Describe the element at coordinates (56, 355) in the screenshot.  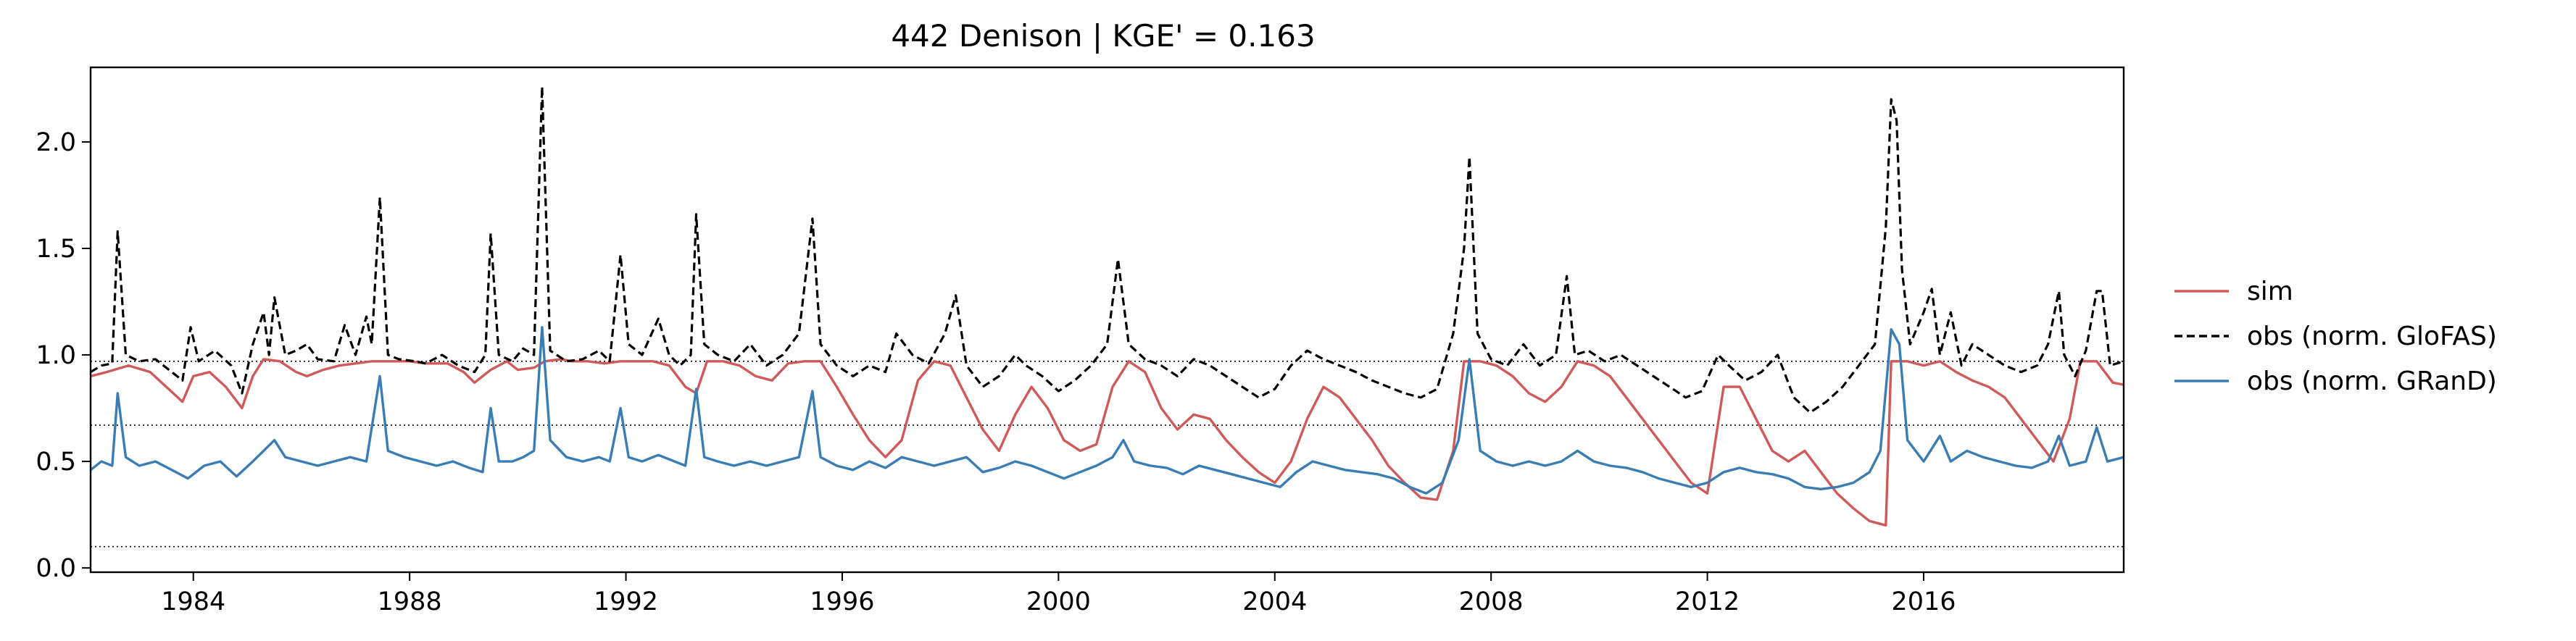
I see `y-tick-label-2: 1.0` at that location.